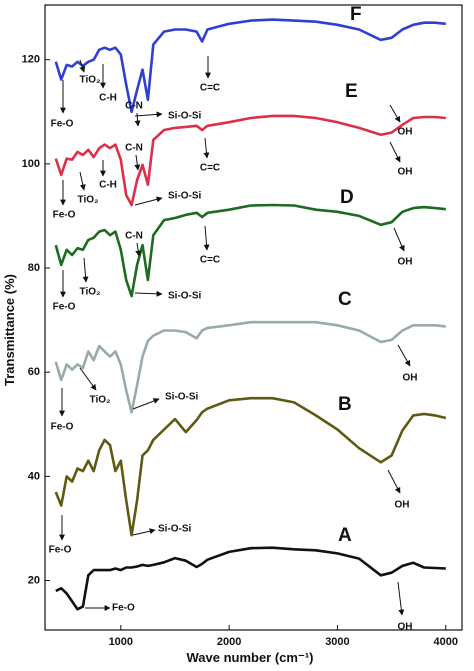 This screenshot has width=474, height=671. I want to click on x-tick-label: 3000, so click(337, 642).